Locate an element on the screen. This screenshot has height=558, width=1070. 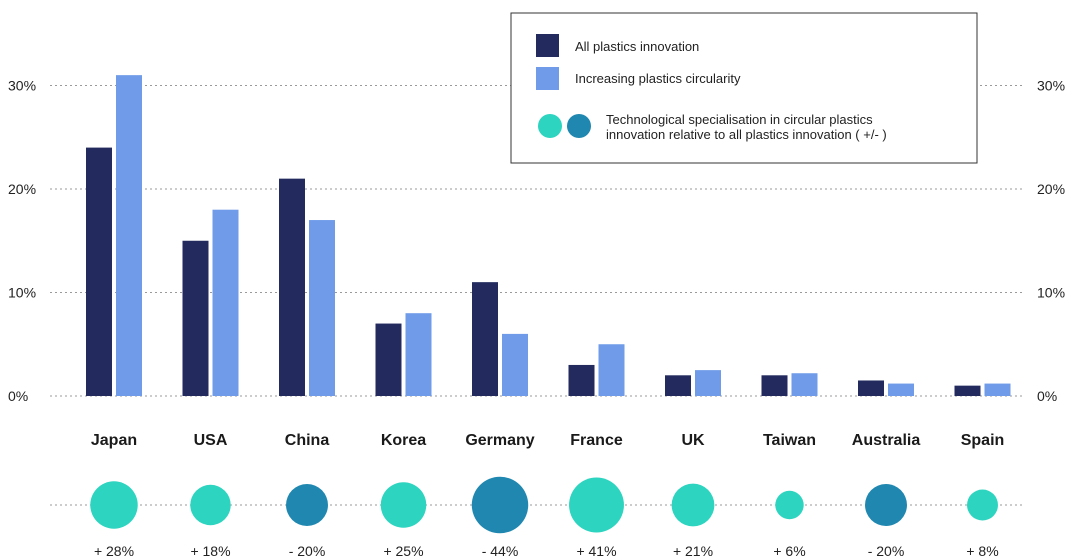
y-axis-left: 0% 10% 20% 30% is located at coordinates (22, 241).